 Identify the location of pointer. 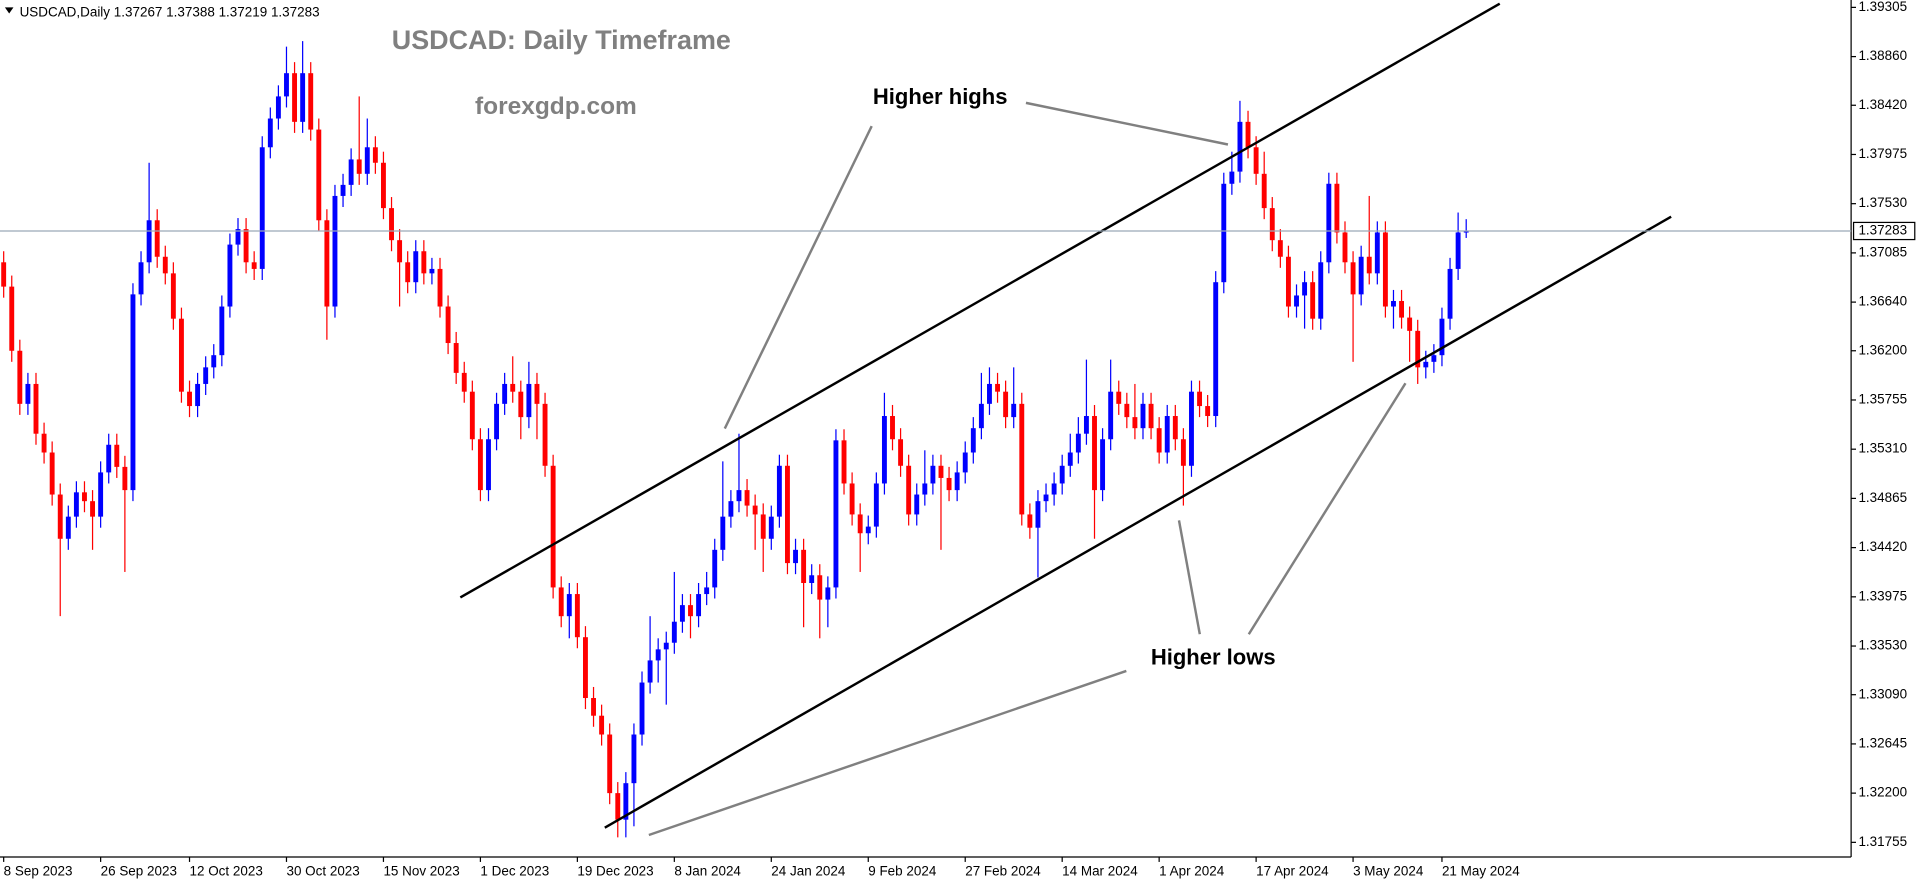
(887, 753).